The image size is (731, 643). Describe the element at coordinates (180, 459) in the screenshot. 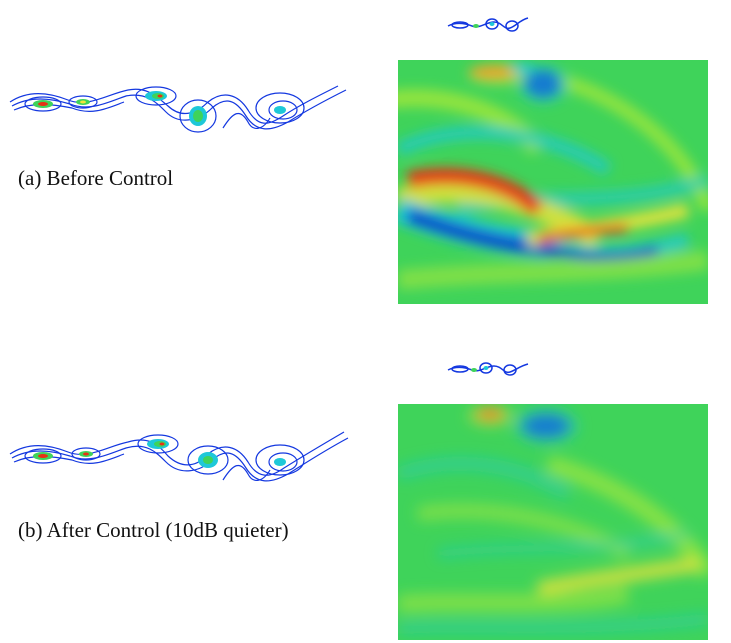

I see `vortex-contour-plot-after` at that location.